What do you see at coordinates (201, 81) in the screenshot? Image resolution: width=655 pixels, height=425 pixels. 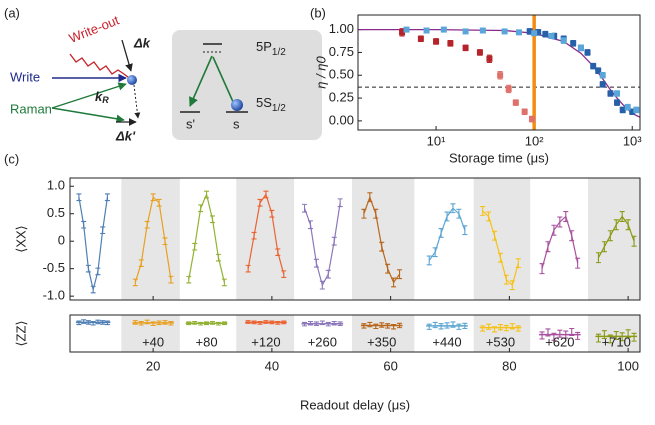 I see `transition-arrow` at bounding box center [201, 81].